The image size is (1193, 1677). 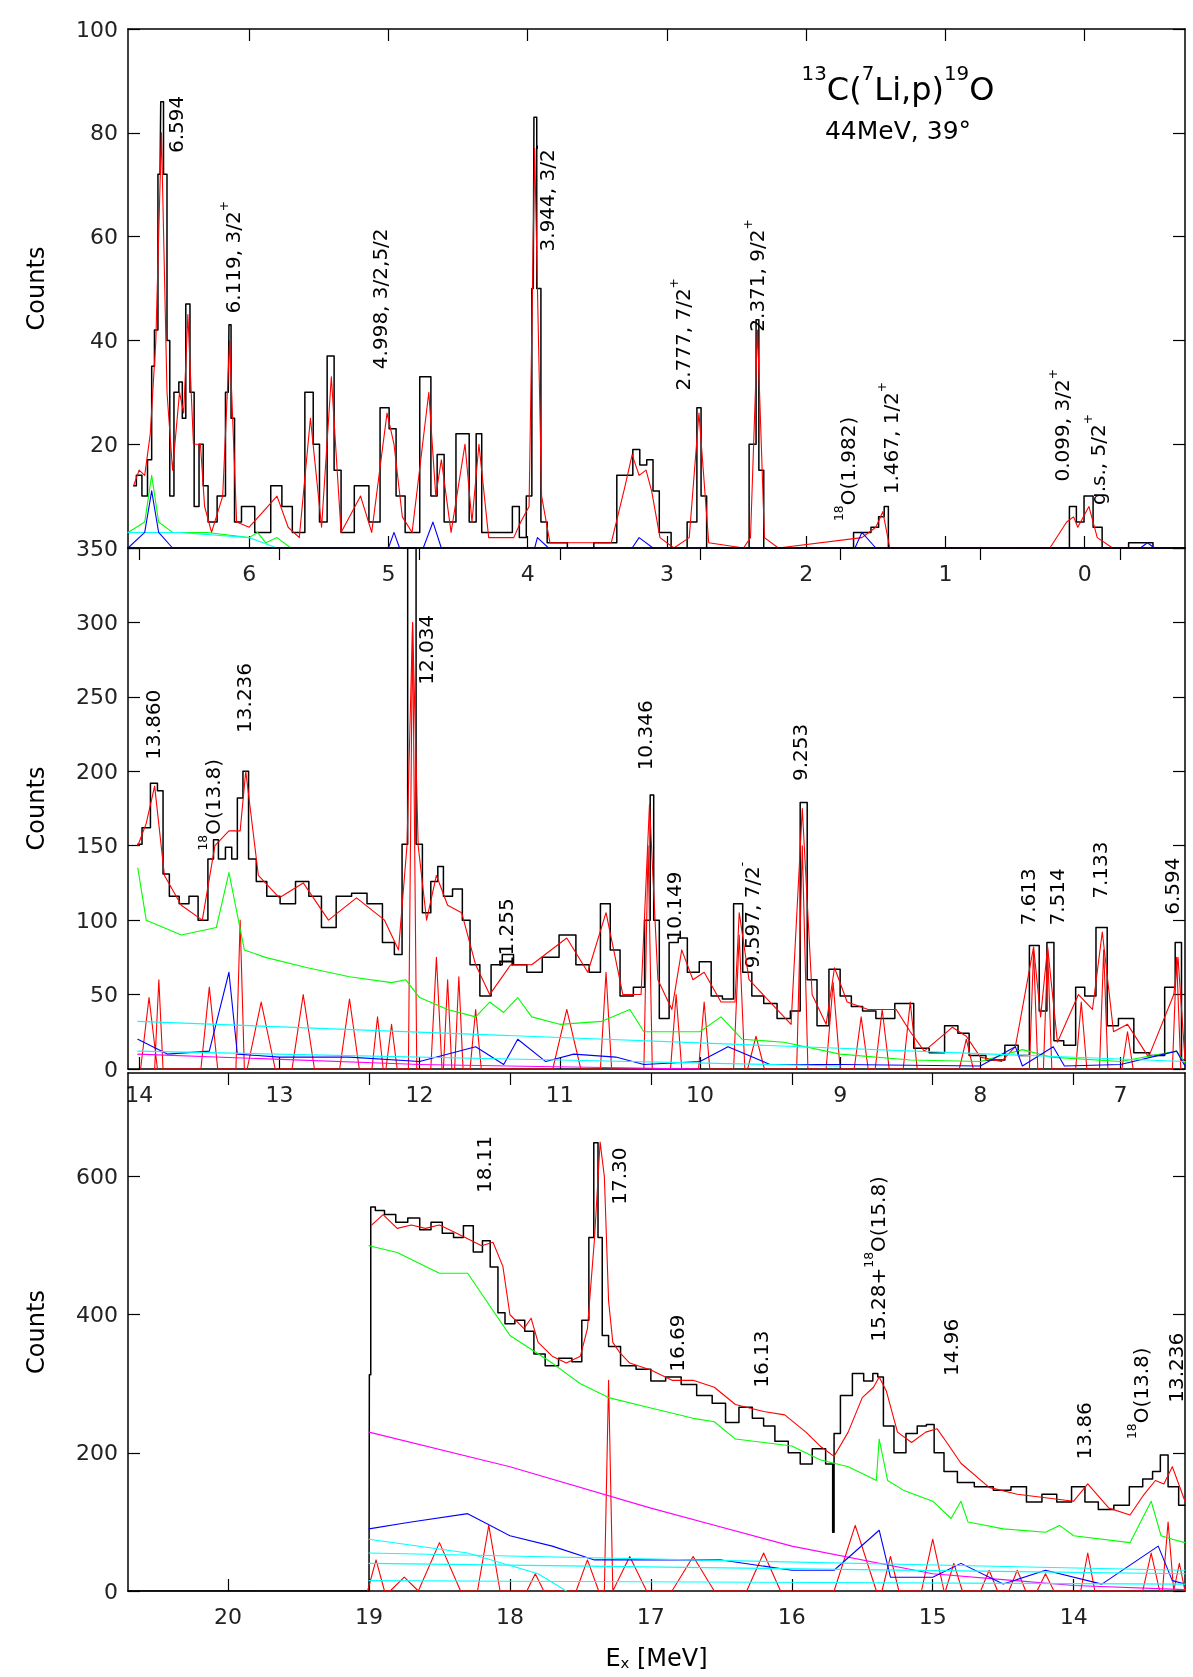 What do you see at coordinates (932, 1616) in the screenshot?
I see `x-tick-label: 15` at bounding box center [932, 1616].